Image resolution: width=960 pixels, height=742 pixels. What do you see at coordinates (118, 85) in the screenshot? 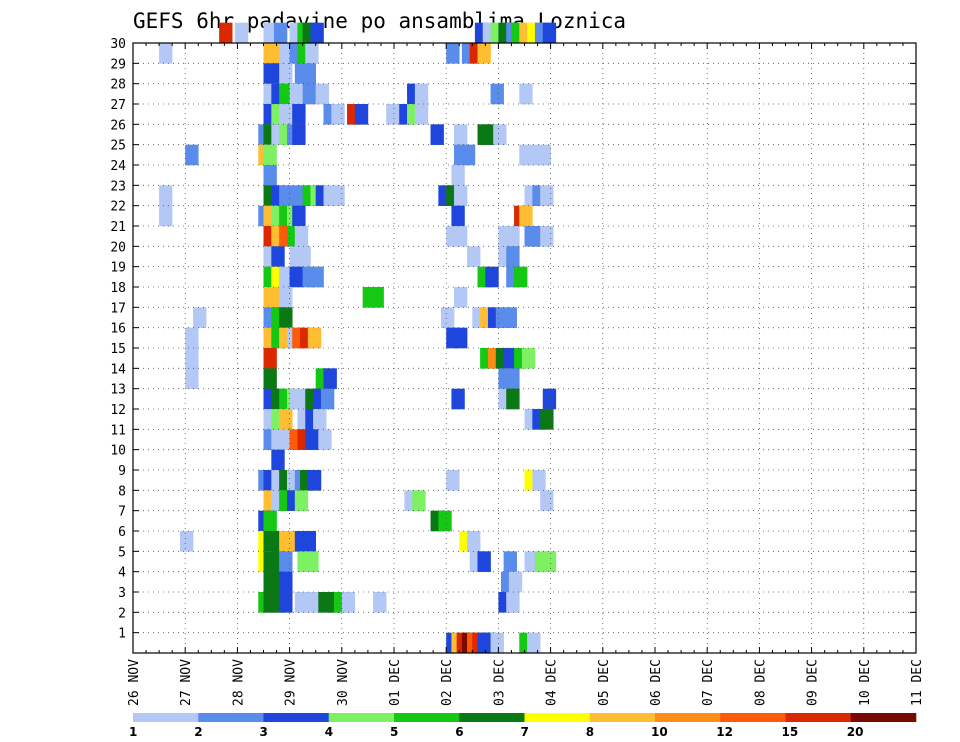
I see `y-tick-label-28: 28` at bounding box center [118, 85].